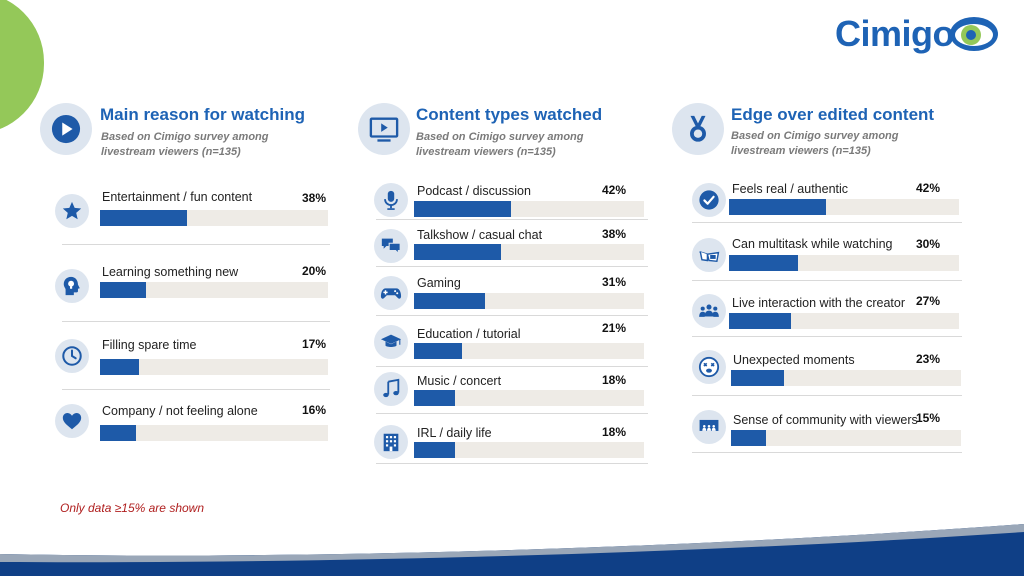 This screenshot has height=576, width=1024. Describe the element at coordinates (709, 200) in the screenshot. I see `check-circle-icon` at that location.